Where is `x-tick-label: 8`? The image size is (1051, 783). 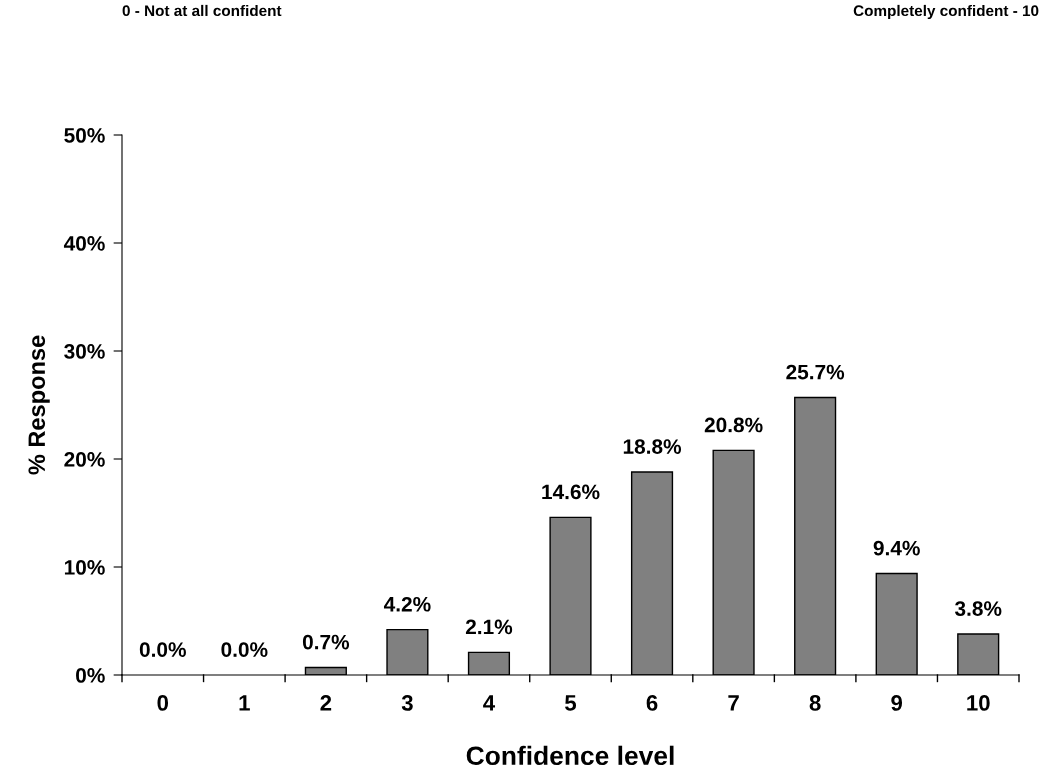 x-tick-label: 8 is located at coordinates (815, 703).